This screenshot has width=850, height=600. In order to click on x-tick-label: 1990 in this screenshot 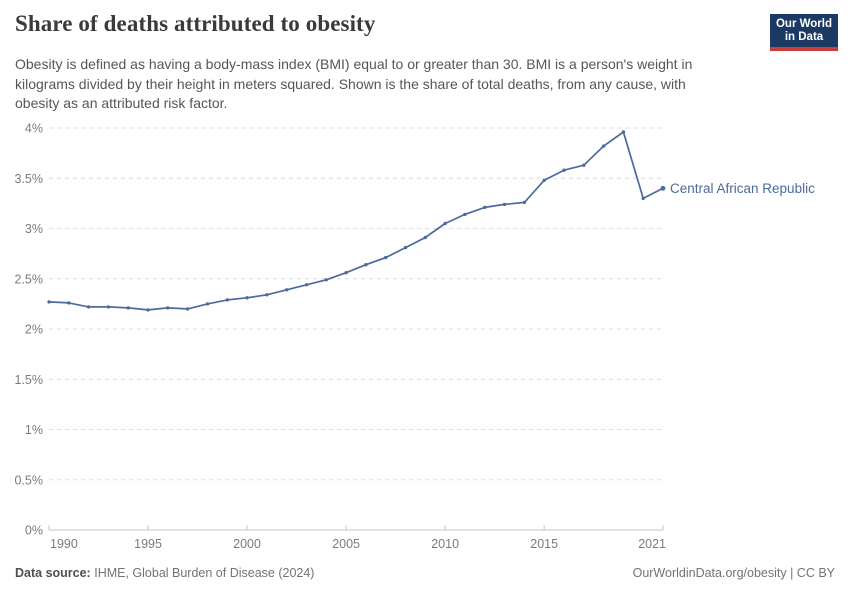, I will do `click(64, 544)`.